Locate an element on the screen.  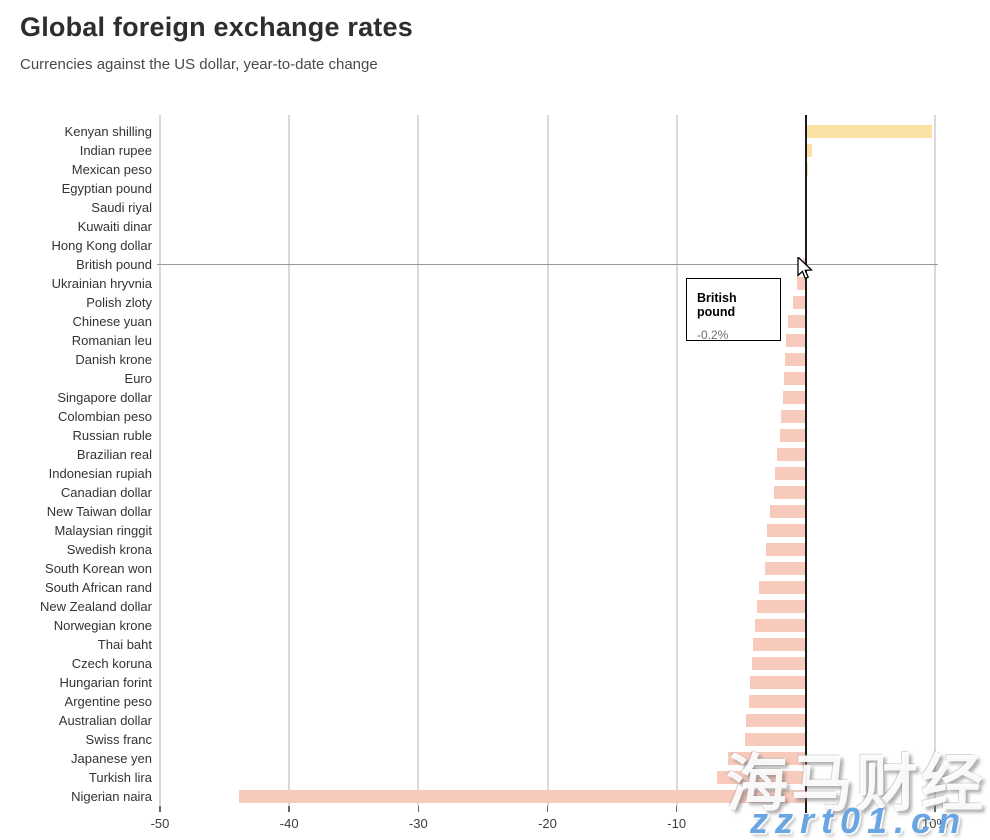
y-axis-label: Swedish krona is located at coordinates (109, 549).